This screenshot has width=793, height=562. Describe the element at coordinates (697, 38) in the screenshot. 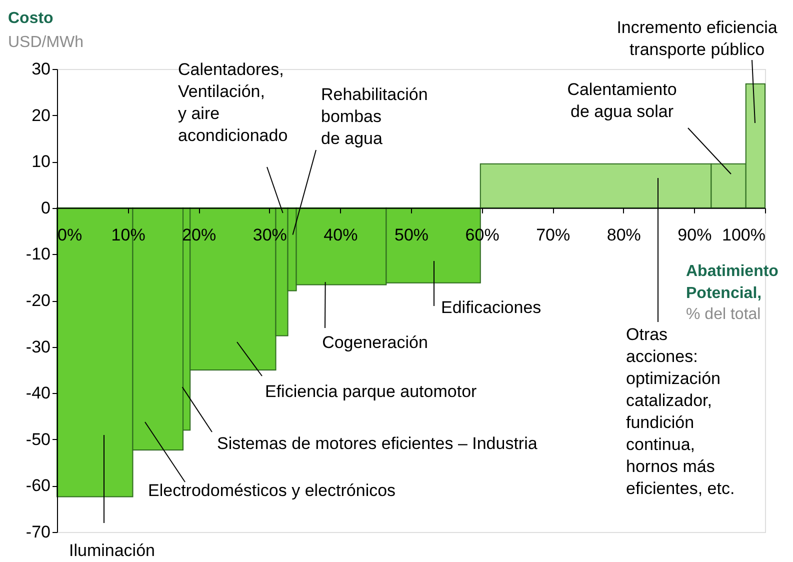

I see `text: Incremento eficiencia transporte público` at that location.